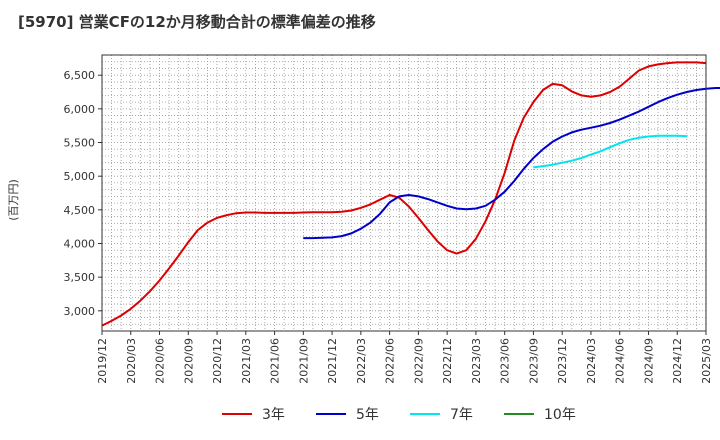  Describe the element at coordinates (533, 361) in the screenshot. I see `x-tick-label: 2023/09` at that location.